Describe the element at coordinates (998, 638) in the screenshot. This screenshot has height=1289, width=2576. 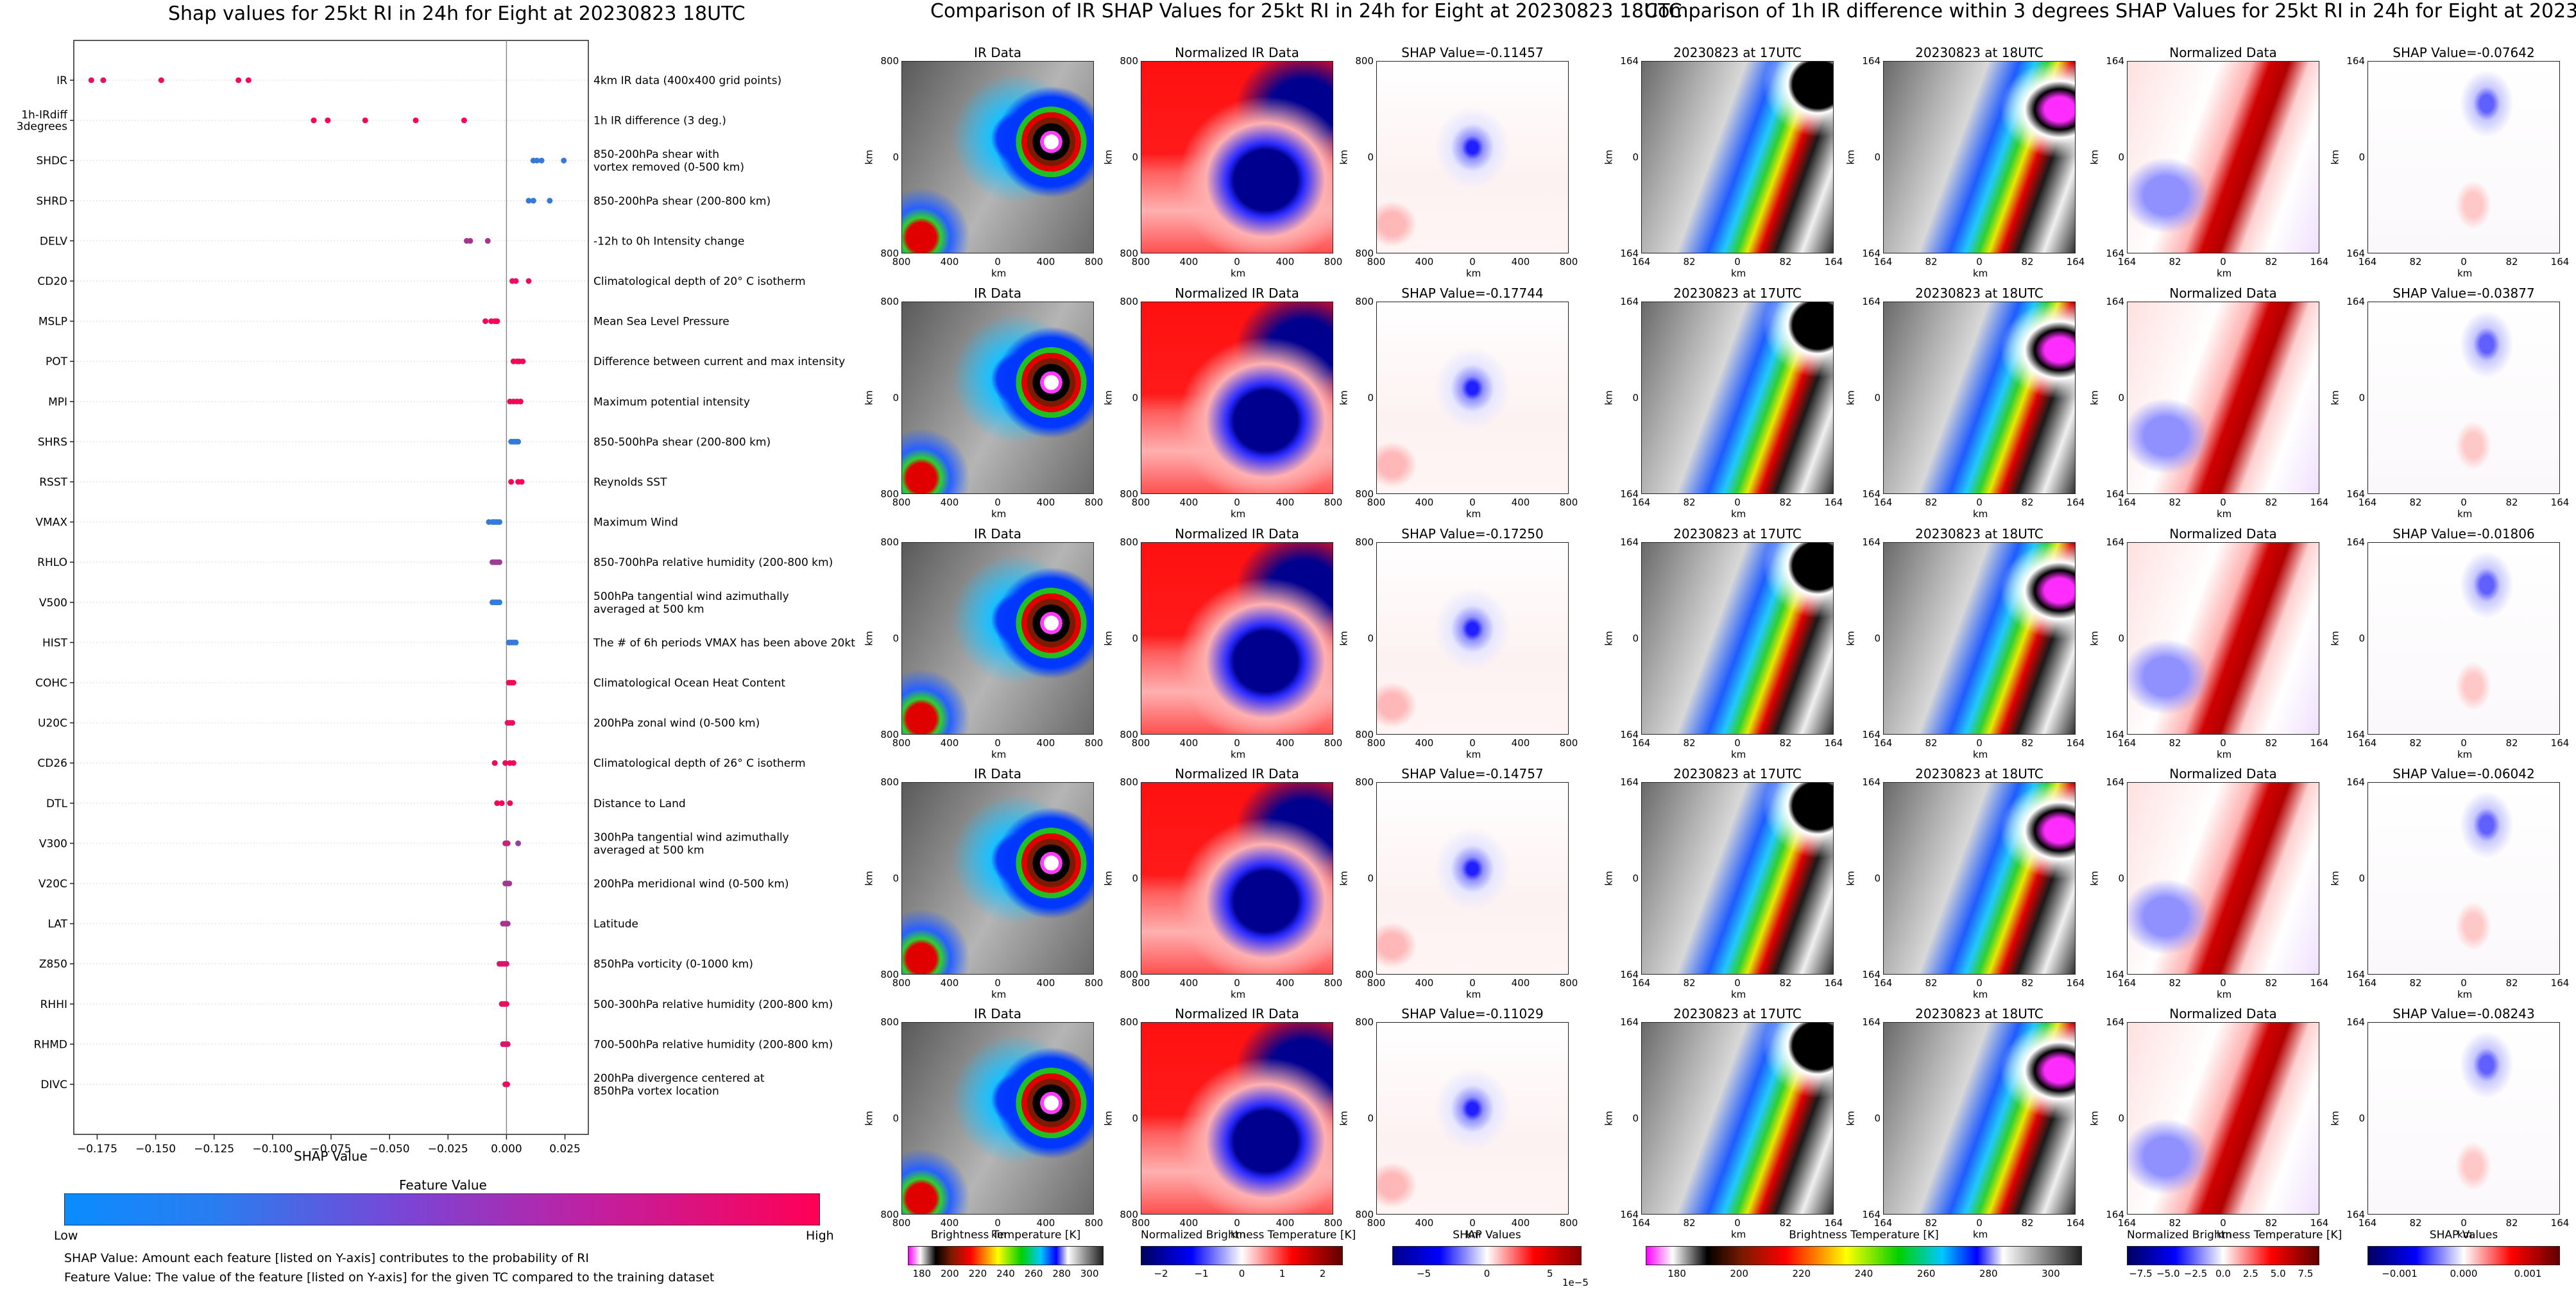
I see `ir-image-panel` at that location.